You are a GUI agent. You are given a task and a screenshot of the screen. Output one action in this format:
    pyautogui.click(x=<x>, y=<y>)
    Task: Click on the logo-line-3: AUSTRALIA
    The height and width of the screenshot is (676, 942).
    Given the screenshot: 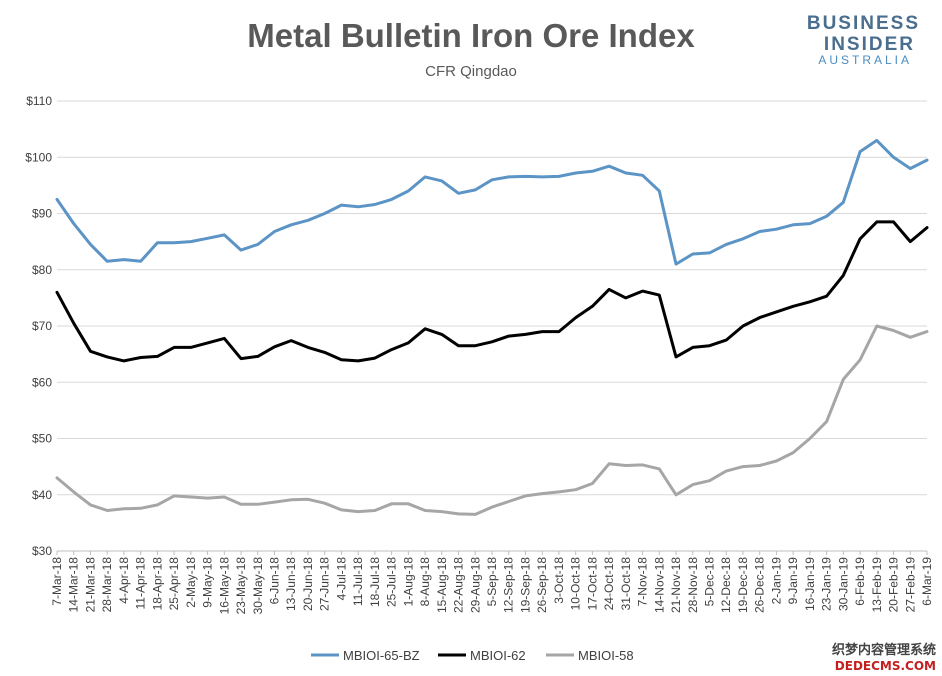 What is the action you would take?
    pyautogui.click(x=865, y=60)
    